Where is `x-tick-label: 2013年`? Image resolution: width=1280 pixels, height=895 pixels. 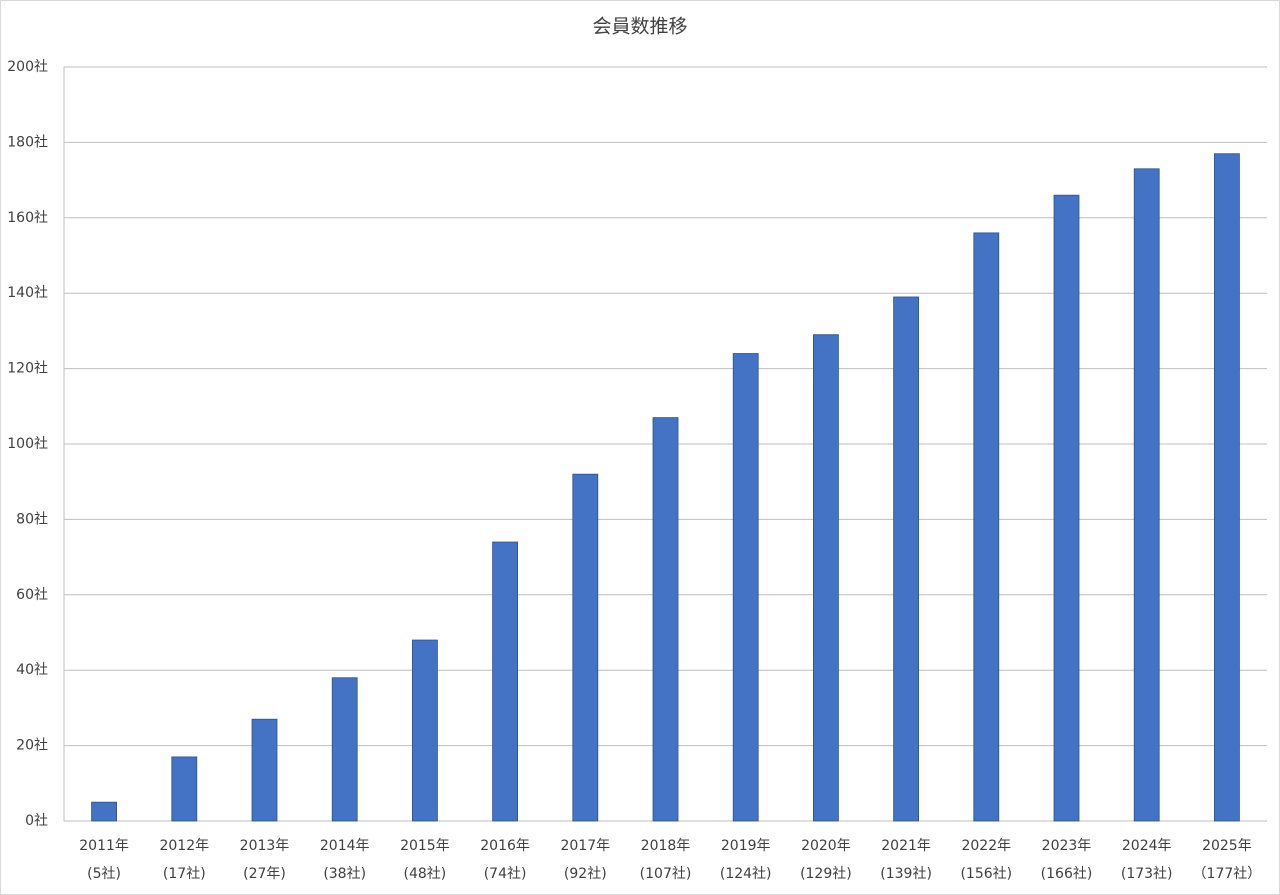 x-tick-label: 2013年 is located at coordinates (265, 846).